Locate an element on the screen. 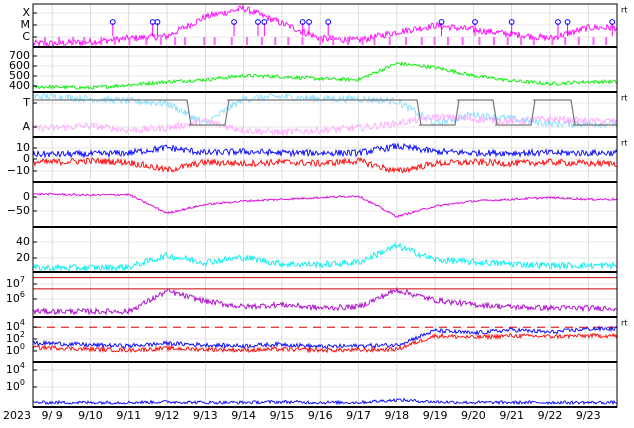 This screenshot has height=428, width=634. x-tick-label-7: 9/16 is located at coordinates (320, 415).